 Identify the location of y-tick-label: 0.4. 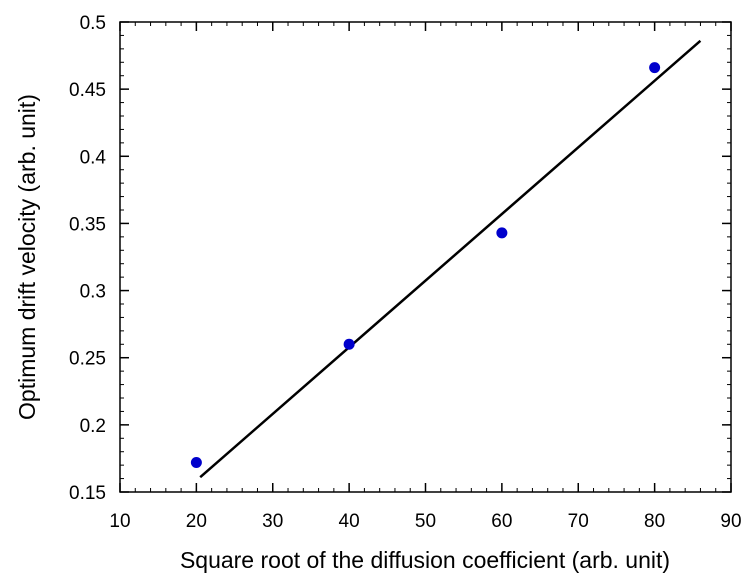
(93, 157).